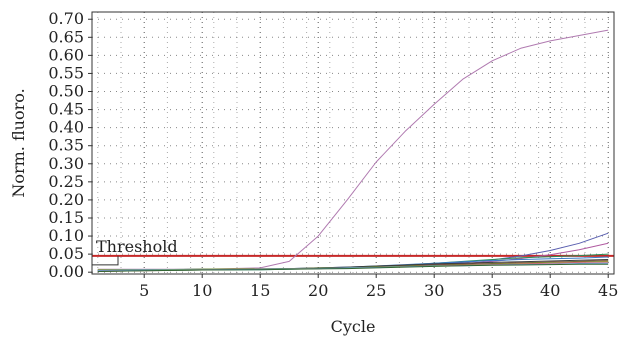 The width and height of the screenshot is (620, 345). I want to click on x-tick-label: 10, so click(202, 290).